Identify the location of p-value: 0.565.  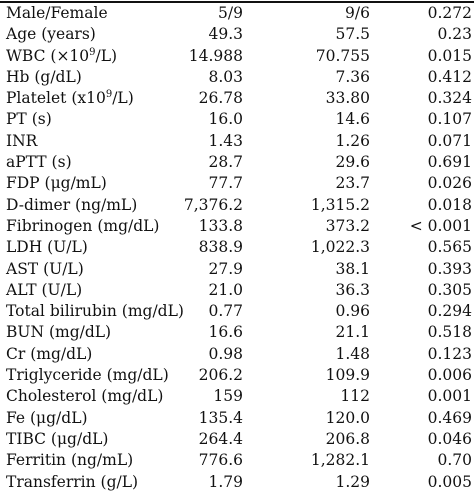
(449, 247).